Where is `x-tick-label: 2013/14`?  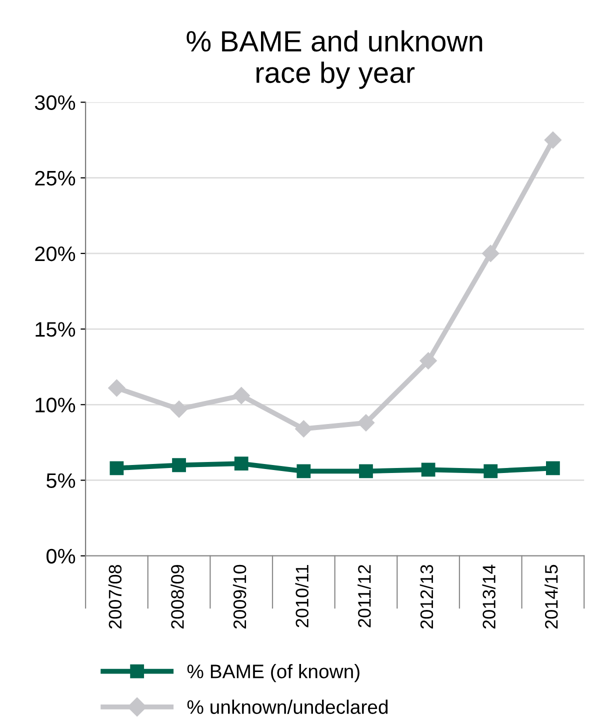
x-tick-label: 2013/14 is located at coordinates (489, 596).